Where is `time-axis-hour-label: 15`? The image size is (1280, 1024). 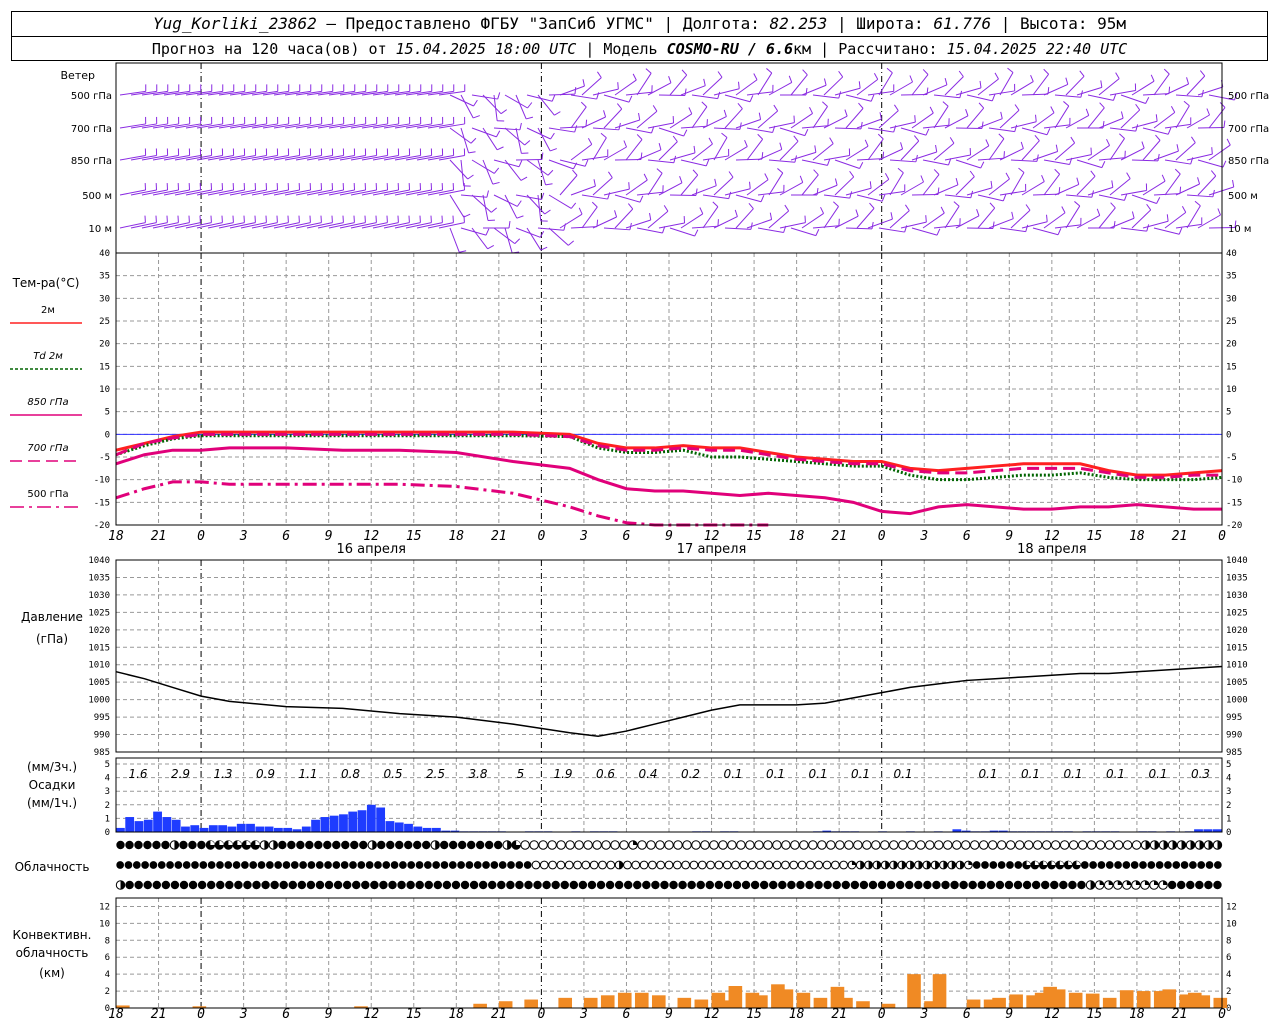 time-axis-hour-label: 15 is located at coordinates (754, 1014).